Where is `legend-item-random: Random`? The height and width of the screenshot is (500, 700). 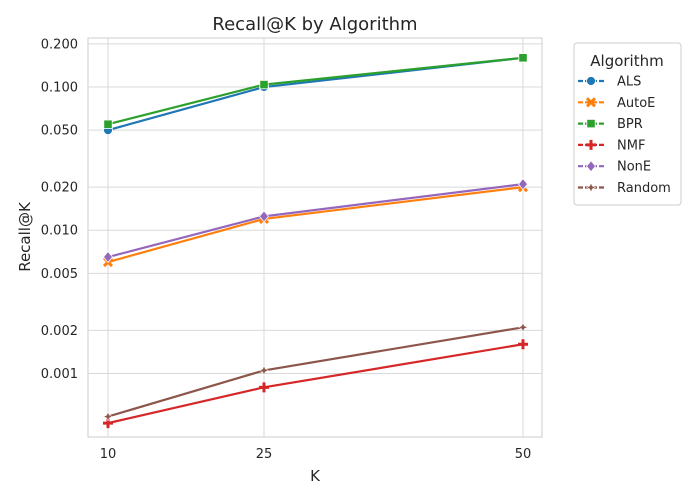 legend-item-random: Random is located at coordinates (624, 188).